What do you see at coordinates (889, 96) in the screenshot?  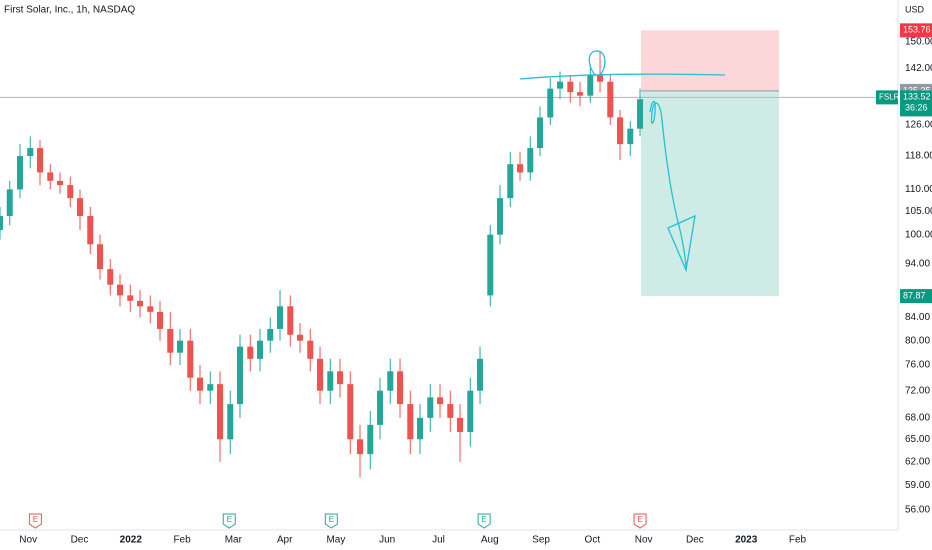 I see `symbol-label: FSLR` at bounding box center [889, 96].